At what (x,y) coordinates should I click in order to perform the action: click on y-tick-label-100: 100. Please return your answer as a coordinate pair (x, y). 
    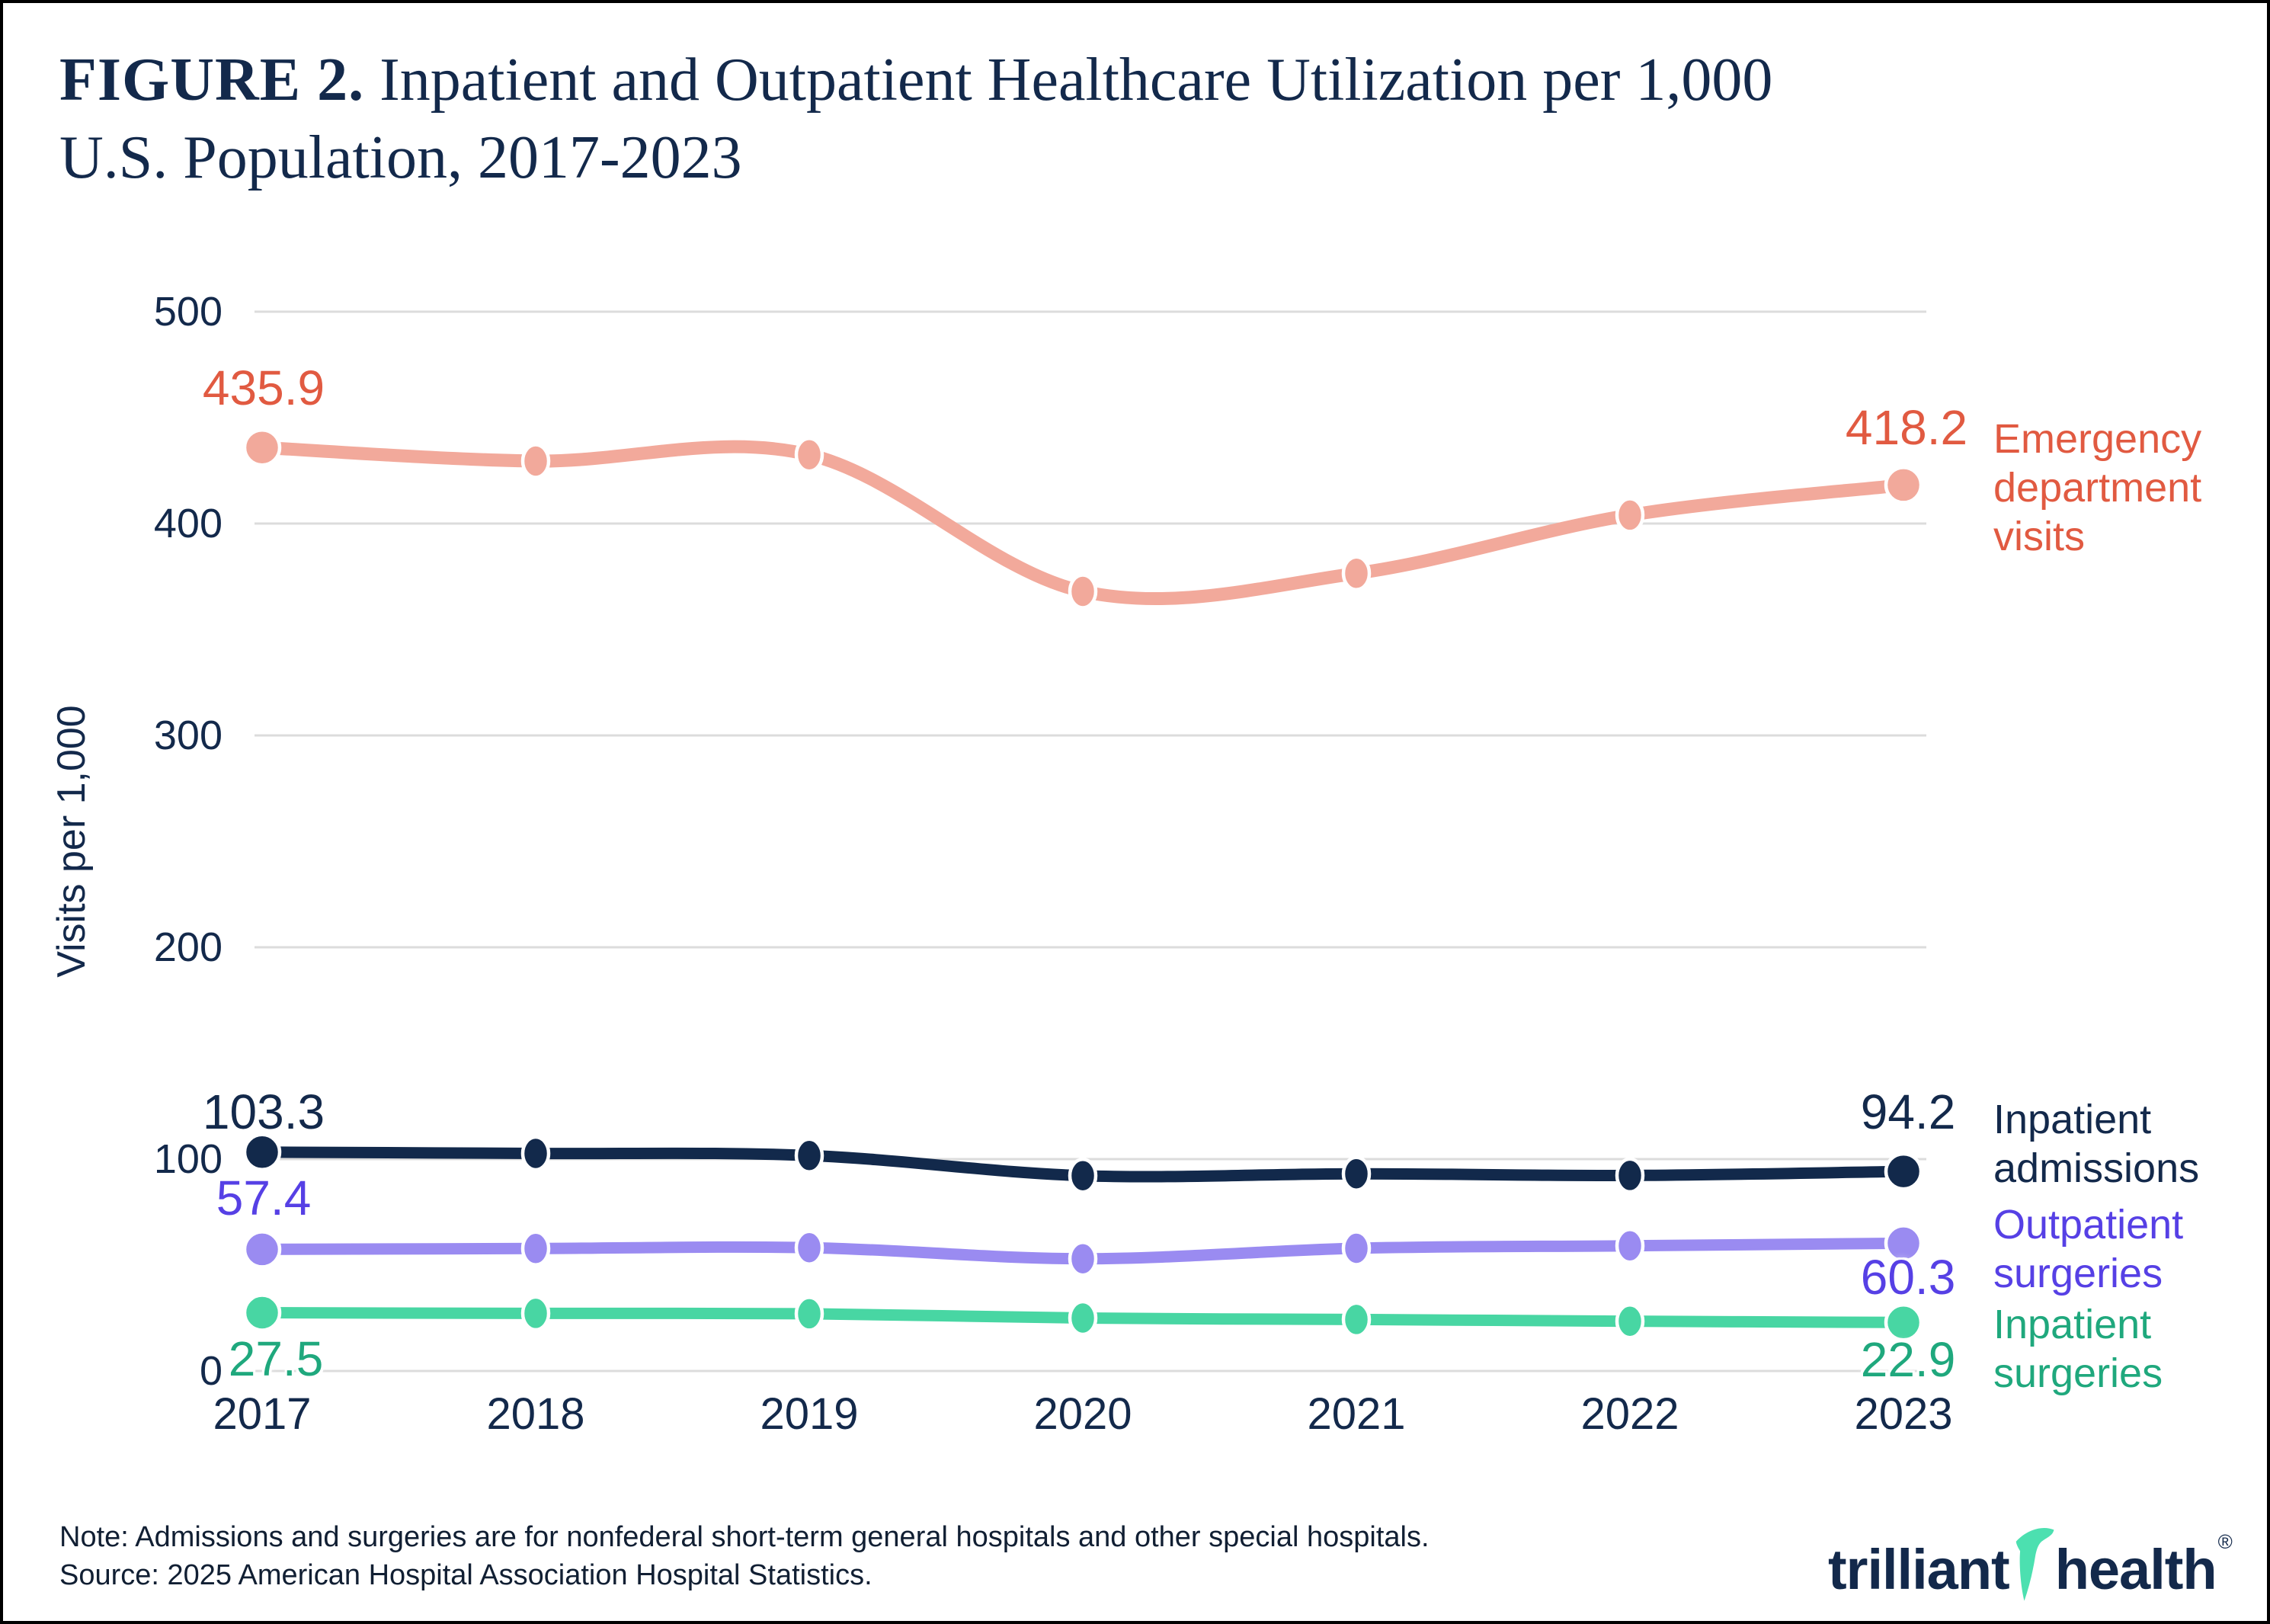
    Looking at the image, I should click on (188, 1159).